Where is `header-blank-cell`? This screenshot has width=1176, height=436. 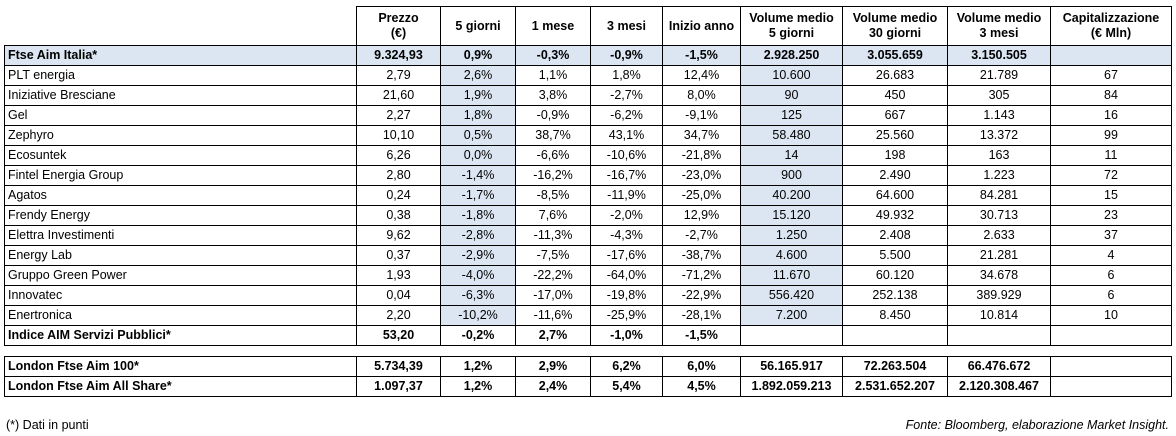 header-blank-cell is located at coordinates (180, 26).